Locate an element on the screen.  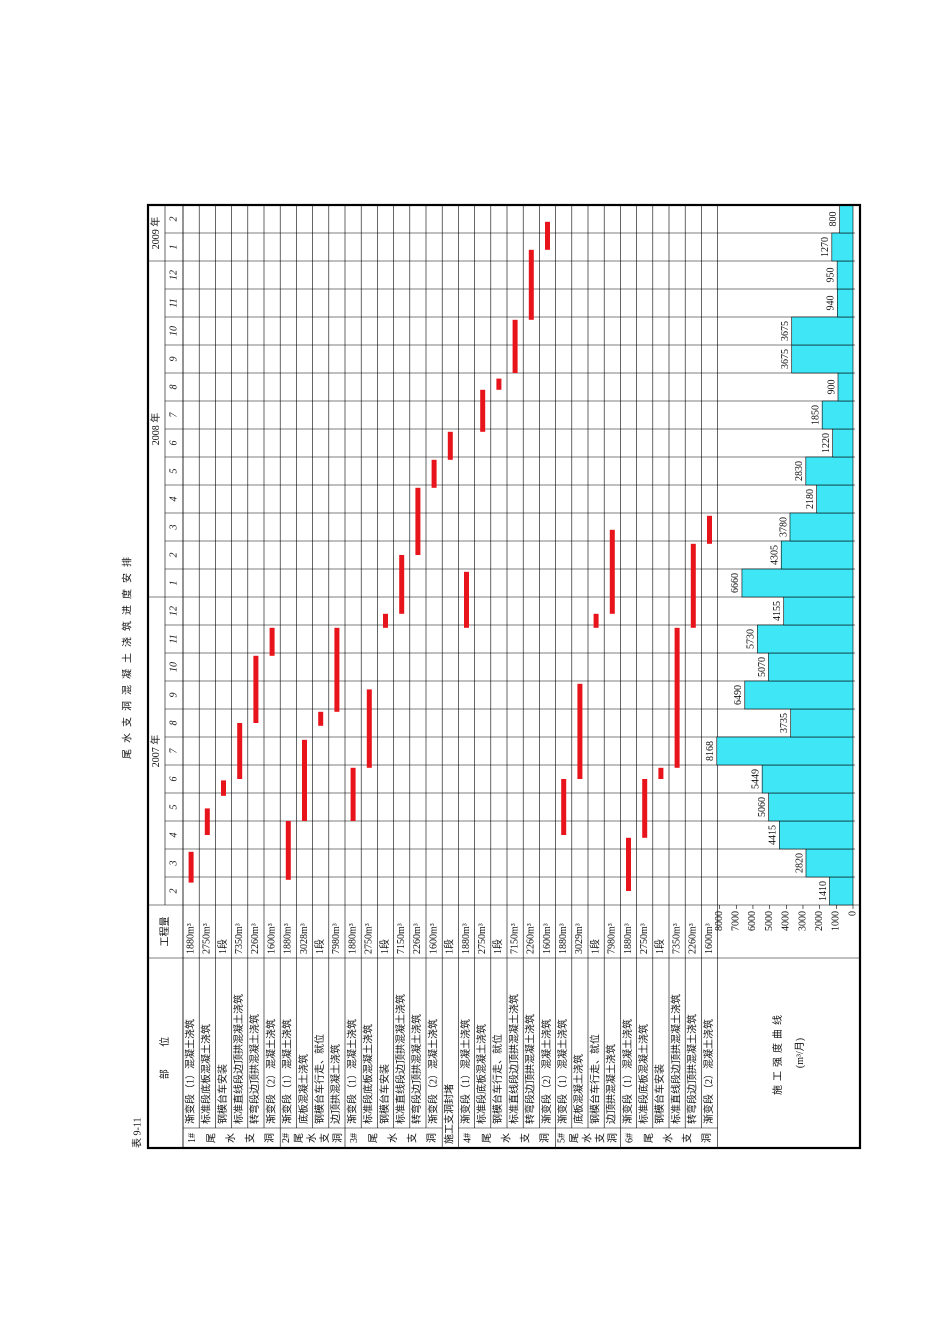
intensity-label: 4415 is located at coordinates (773, 835).